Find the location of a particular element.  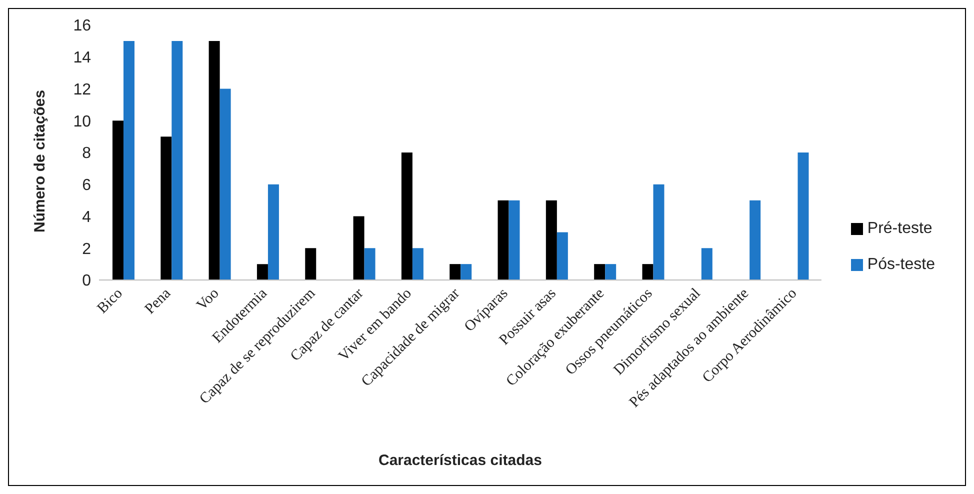

y-axis-title: Número de citações is located at coordinates (39, 161).